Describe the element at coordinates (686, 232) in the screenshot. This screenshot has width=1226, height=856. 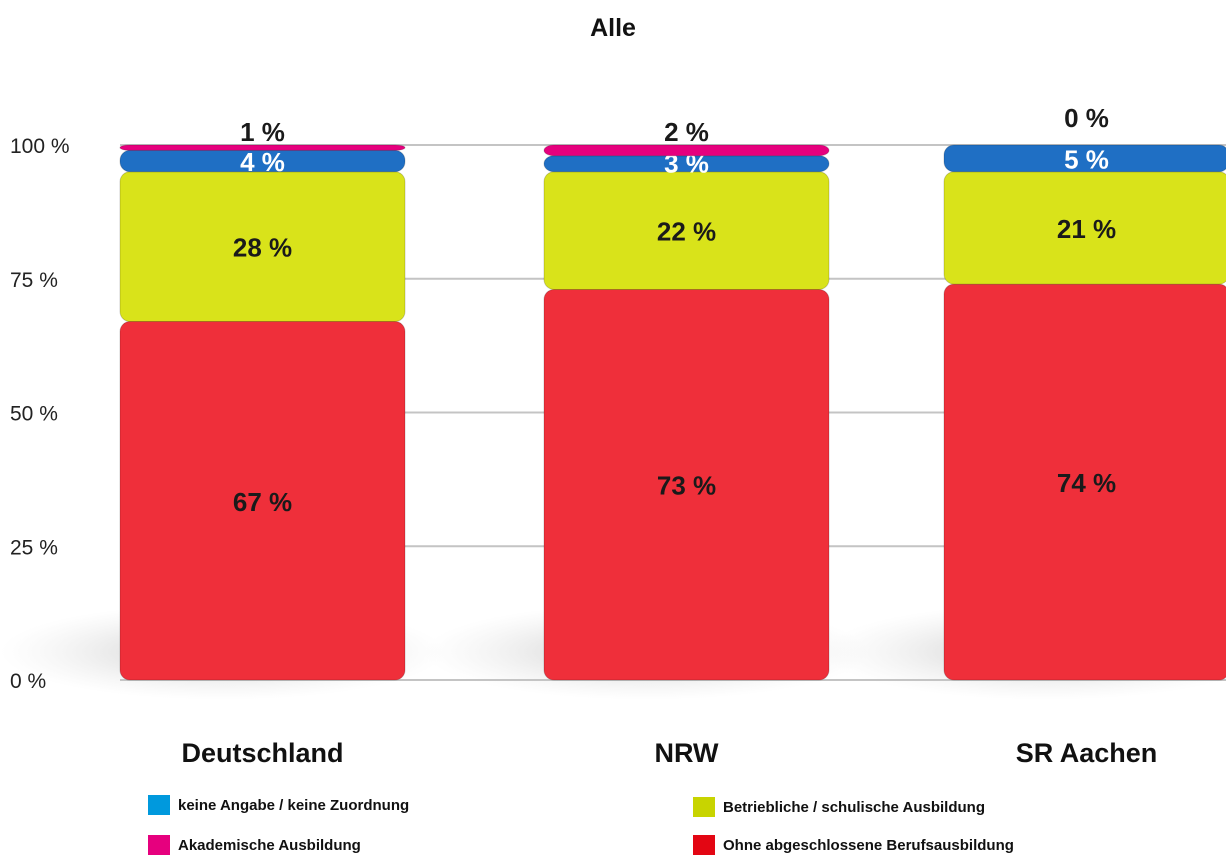
I see `data-label: 22 %` at that location.